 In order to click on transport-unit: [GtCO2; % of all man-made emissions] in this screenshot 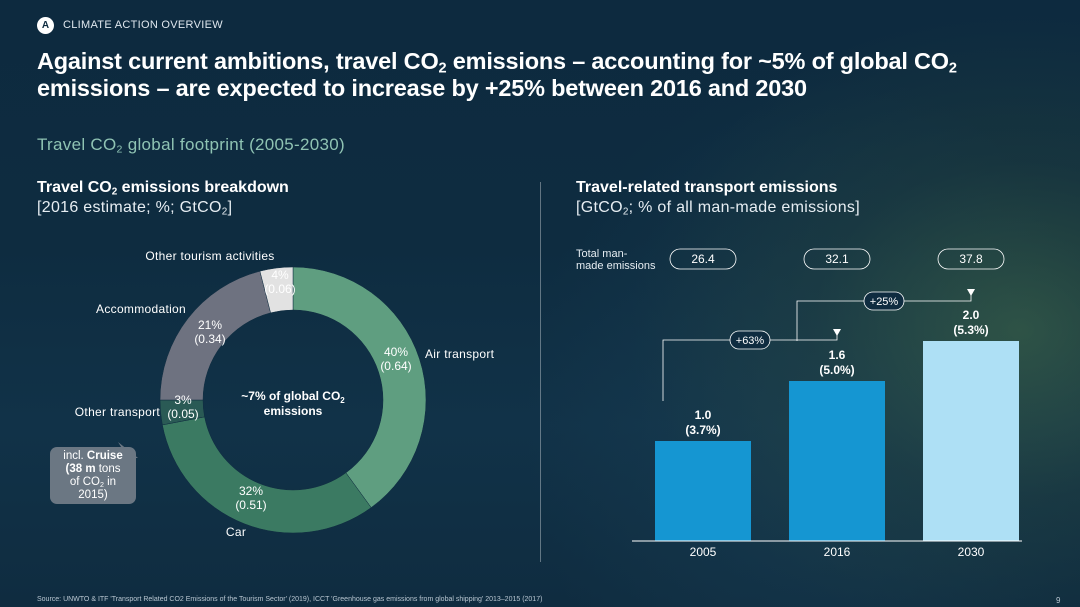, I will do `click(718, 208)`.